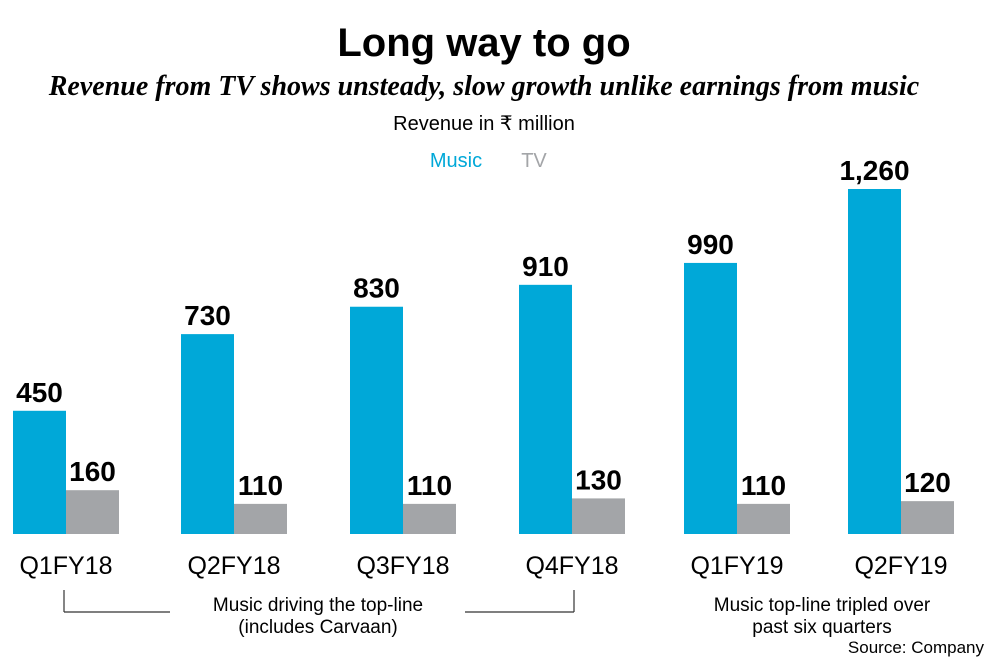 This screenshot has height=668, width=1000. I want to click on category-label-q3fy18: Q3FY18, so click(402, 566).